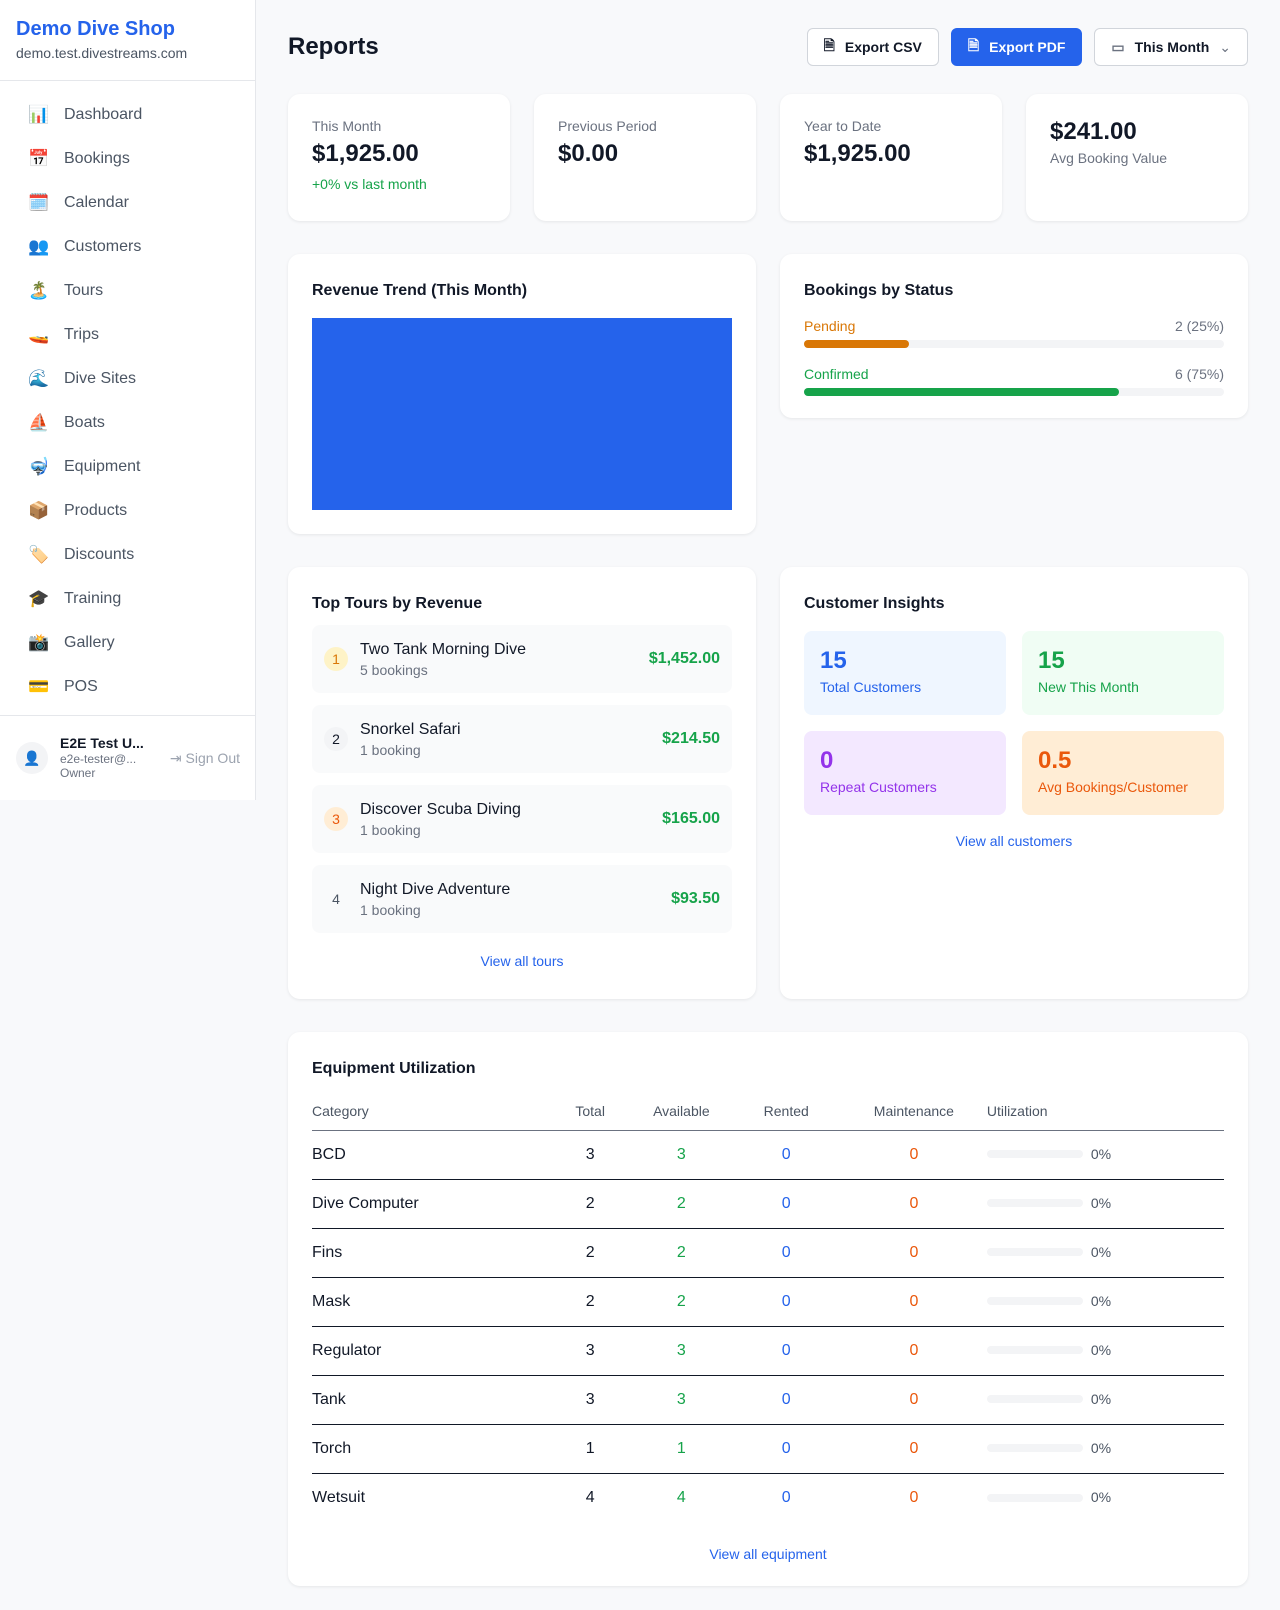 The image size is (1280, 1610). What do you see at coordinates (347, 126) in the screenshot?
I see `stat-label: This Month` at bounding box center [347, 126].